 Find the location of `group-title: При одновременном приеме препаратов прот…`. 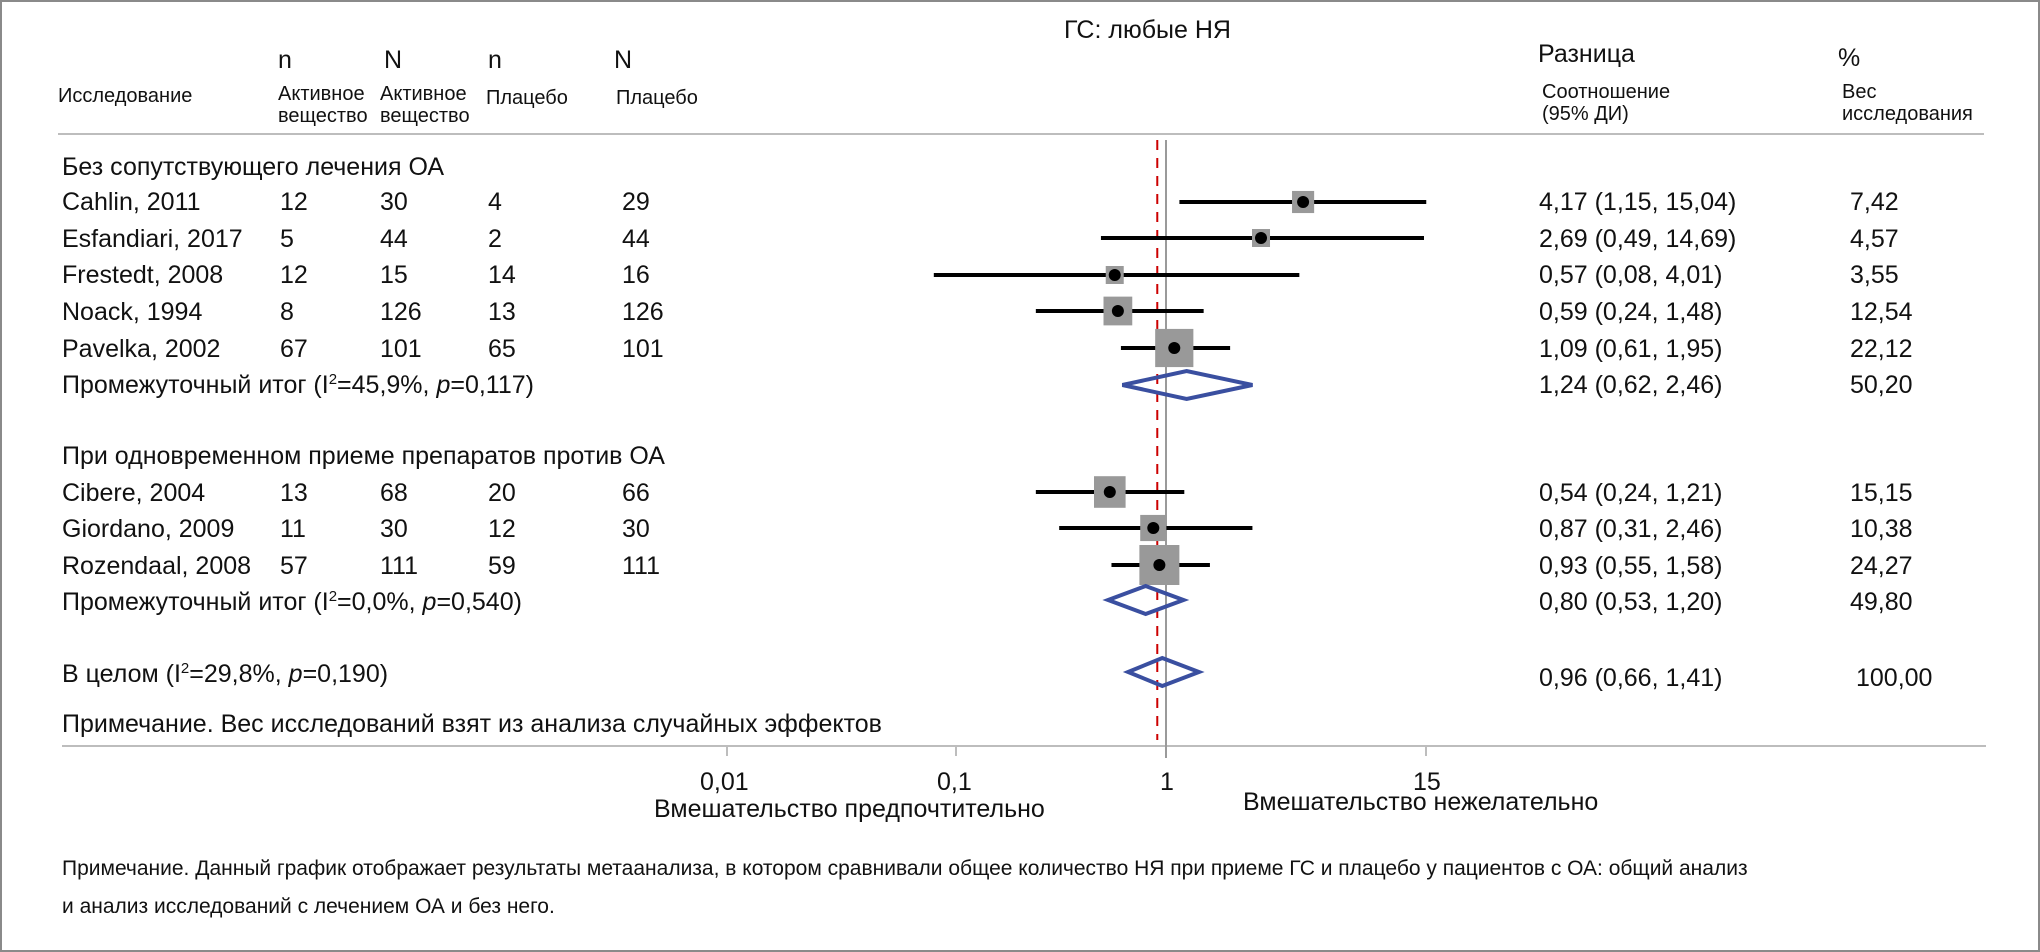

group-title: При одновременном приеме препаратов прот… is located at coordinates (363, 456).